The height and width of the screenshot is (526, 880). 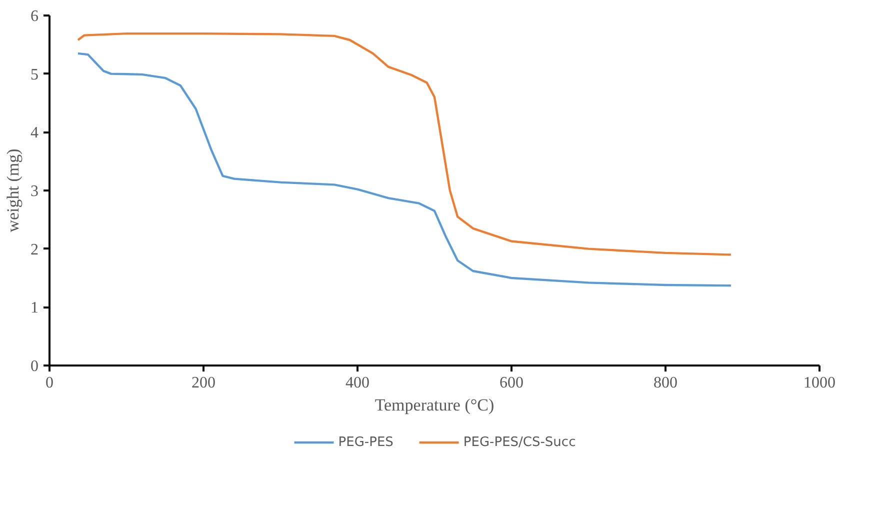 I want to click on x-tick-label: 600, so click(x=512, y=383).